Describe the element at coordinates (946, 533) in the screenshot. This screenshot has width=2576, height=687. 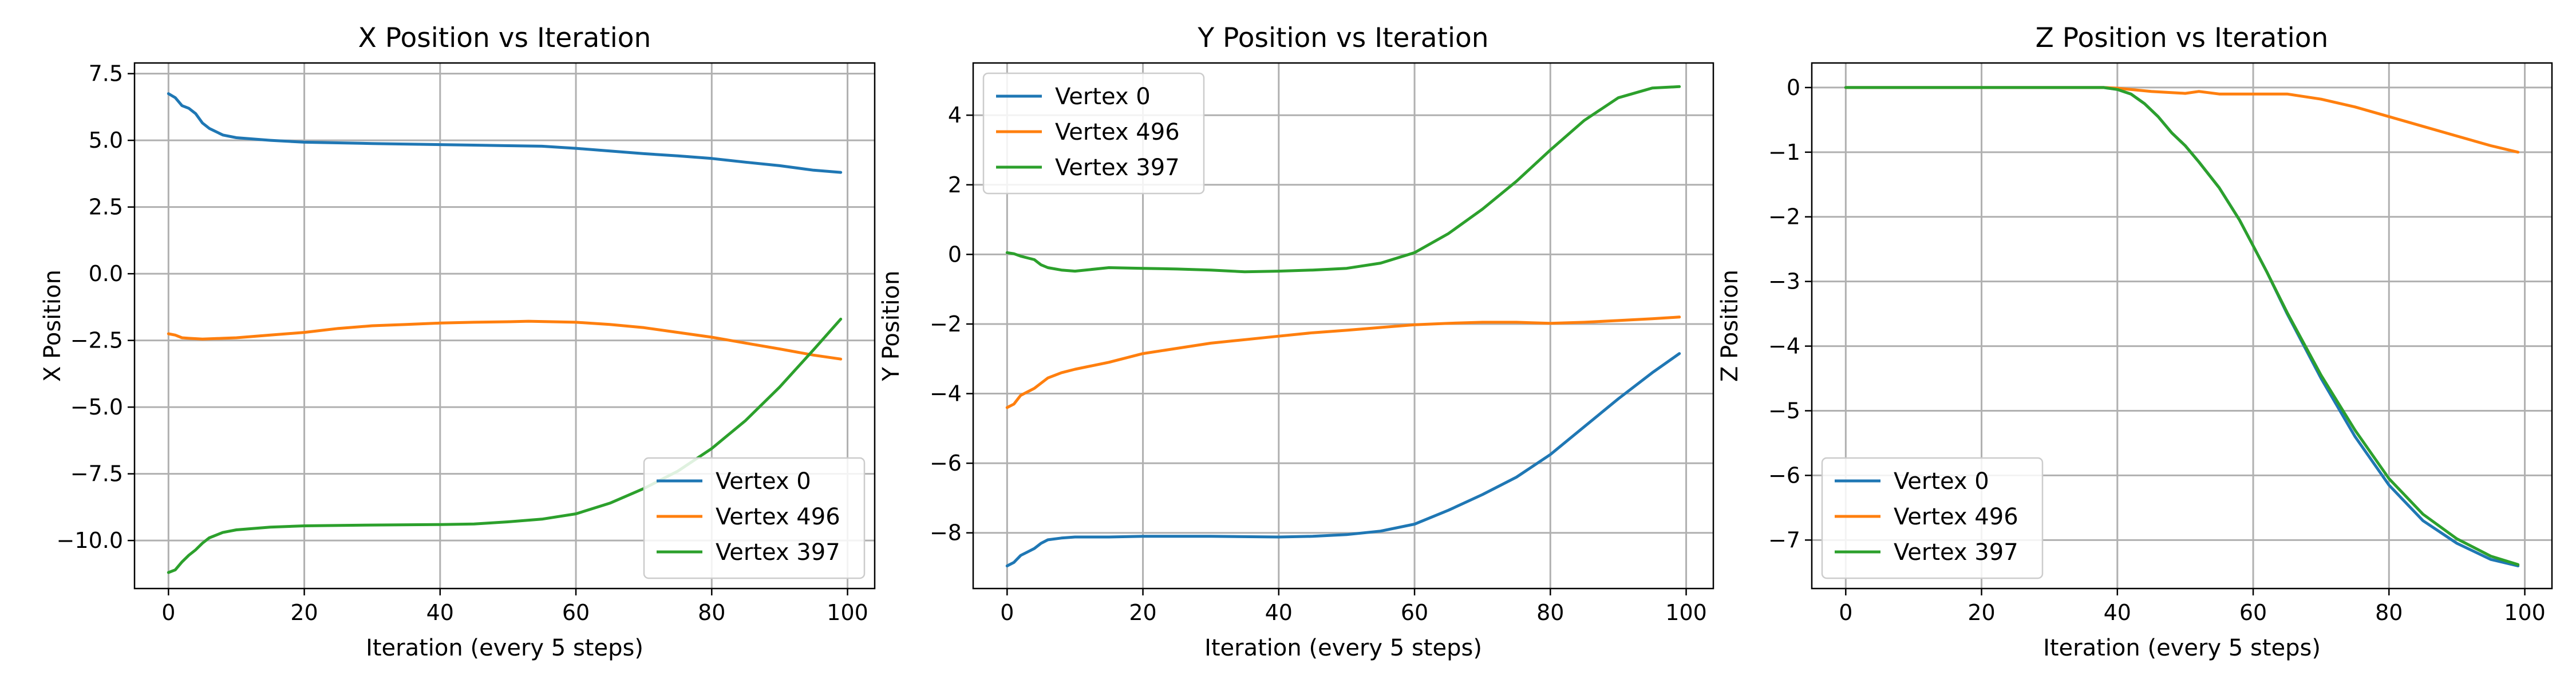
I see `y-tick-label: −8` at that location.